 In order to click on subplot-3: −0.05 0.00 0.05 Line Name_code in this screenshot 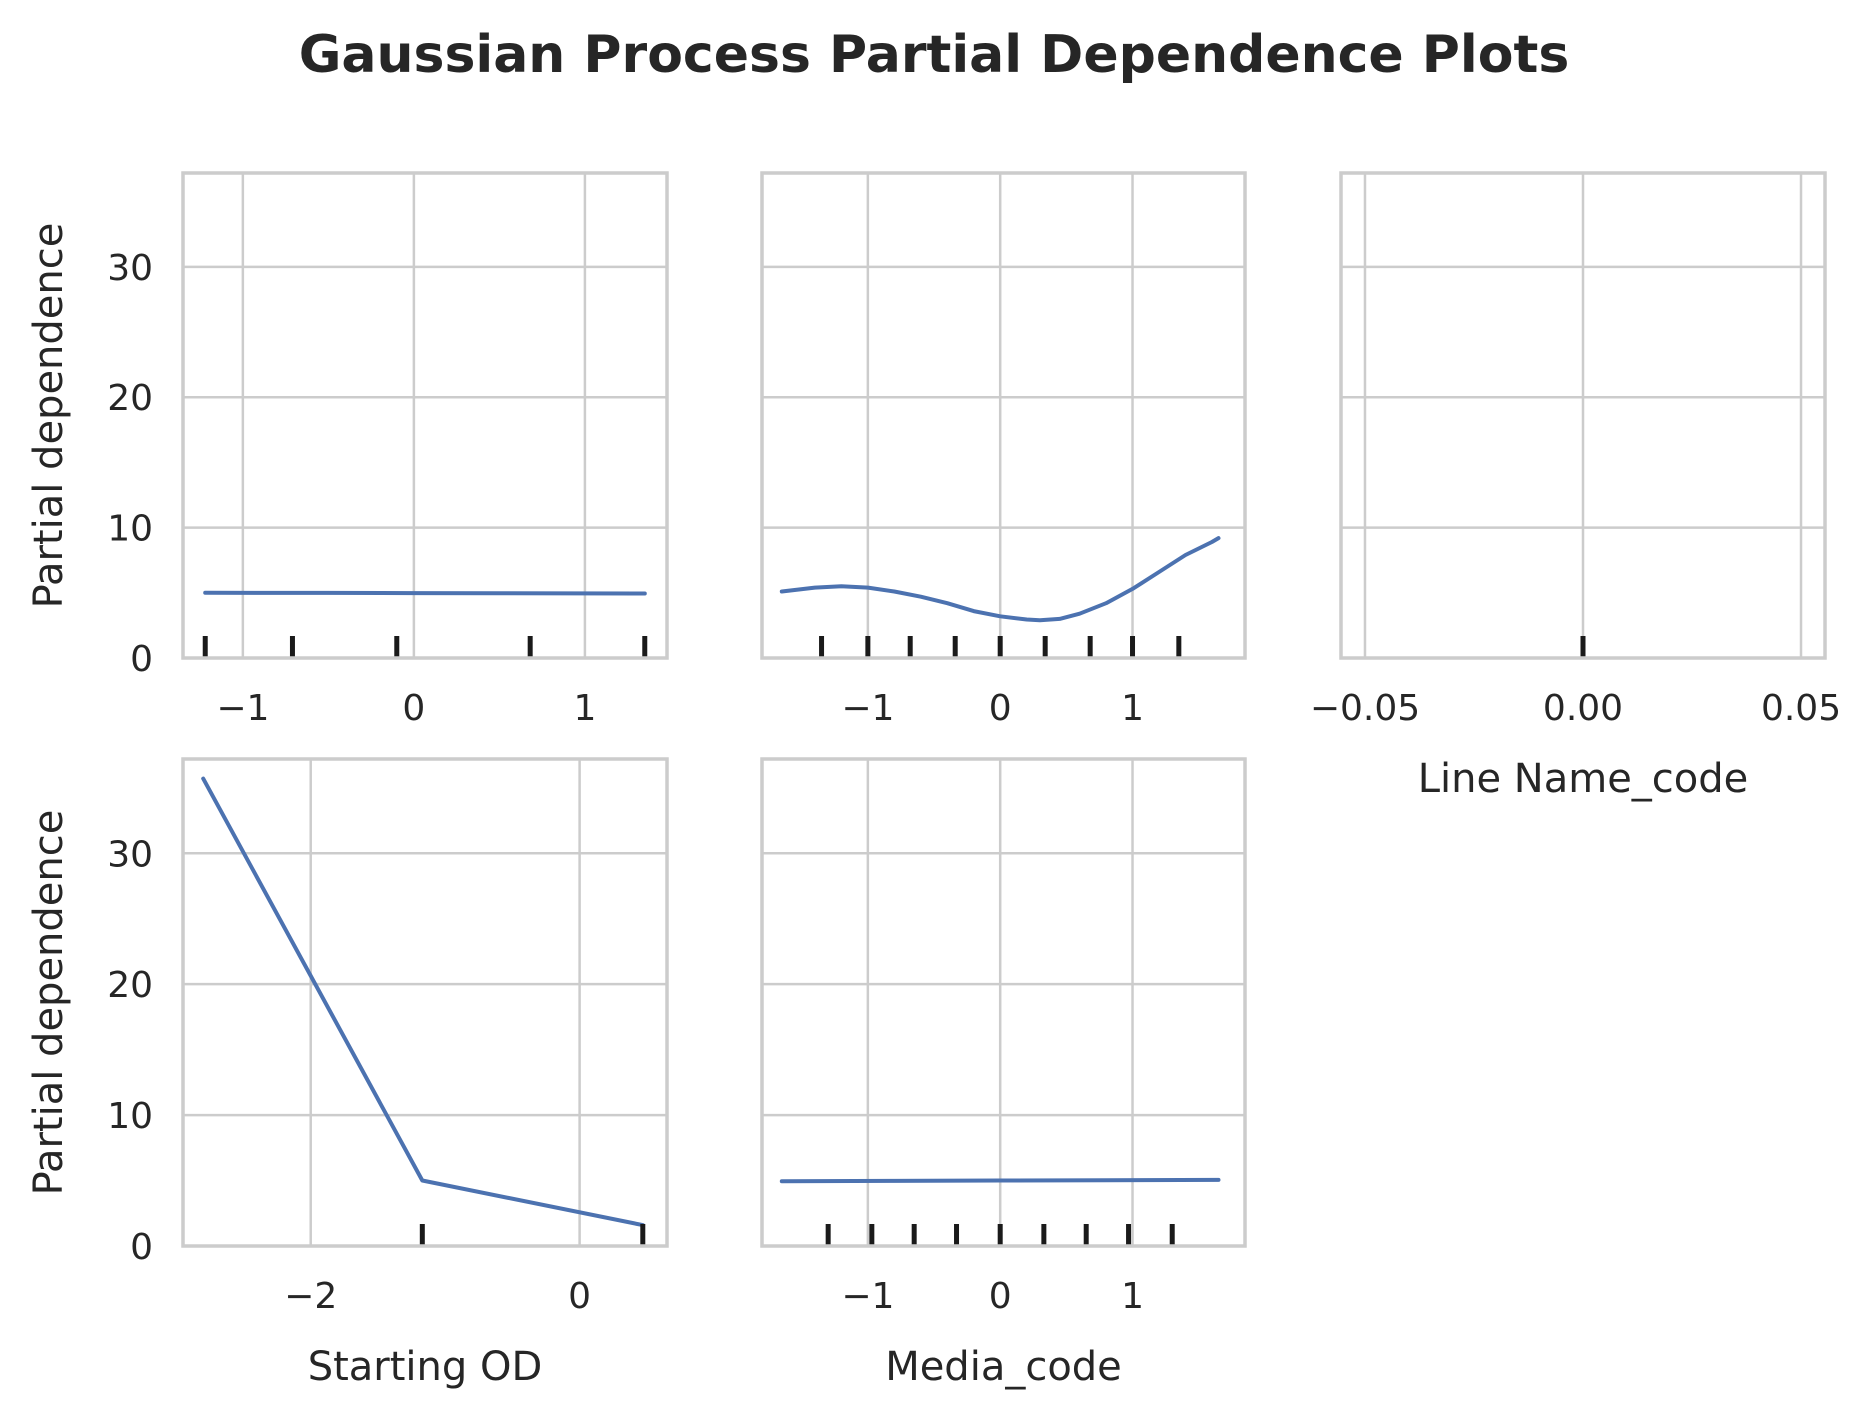, I will do `click(1575, 486)`.